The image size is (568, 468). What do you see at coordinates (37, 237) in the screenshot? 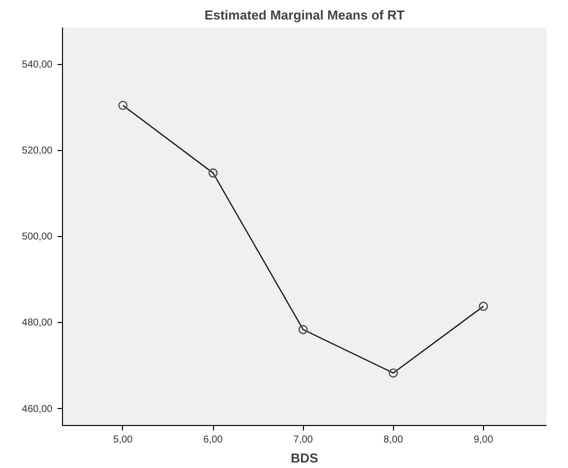
I see `y-tick-label: 500,00` at bounding box center [37, 237].